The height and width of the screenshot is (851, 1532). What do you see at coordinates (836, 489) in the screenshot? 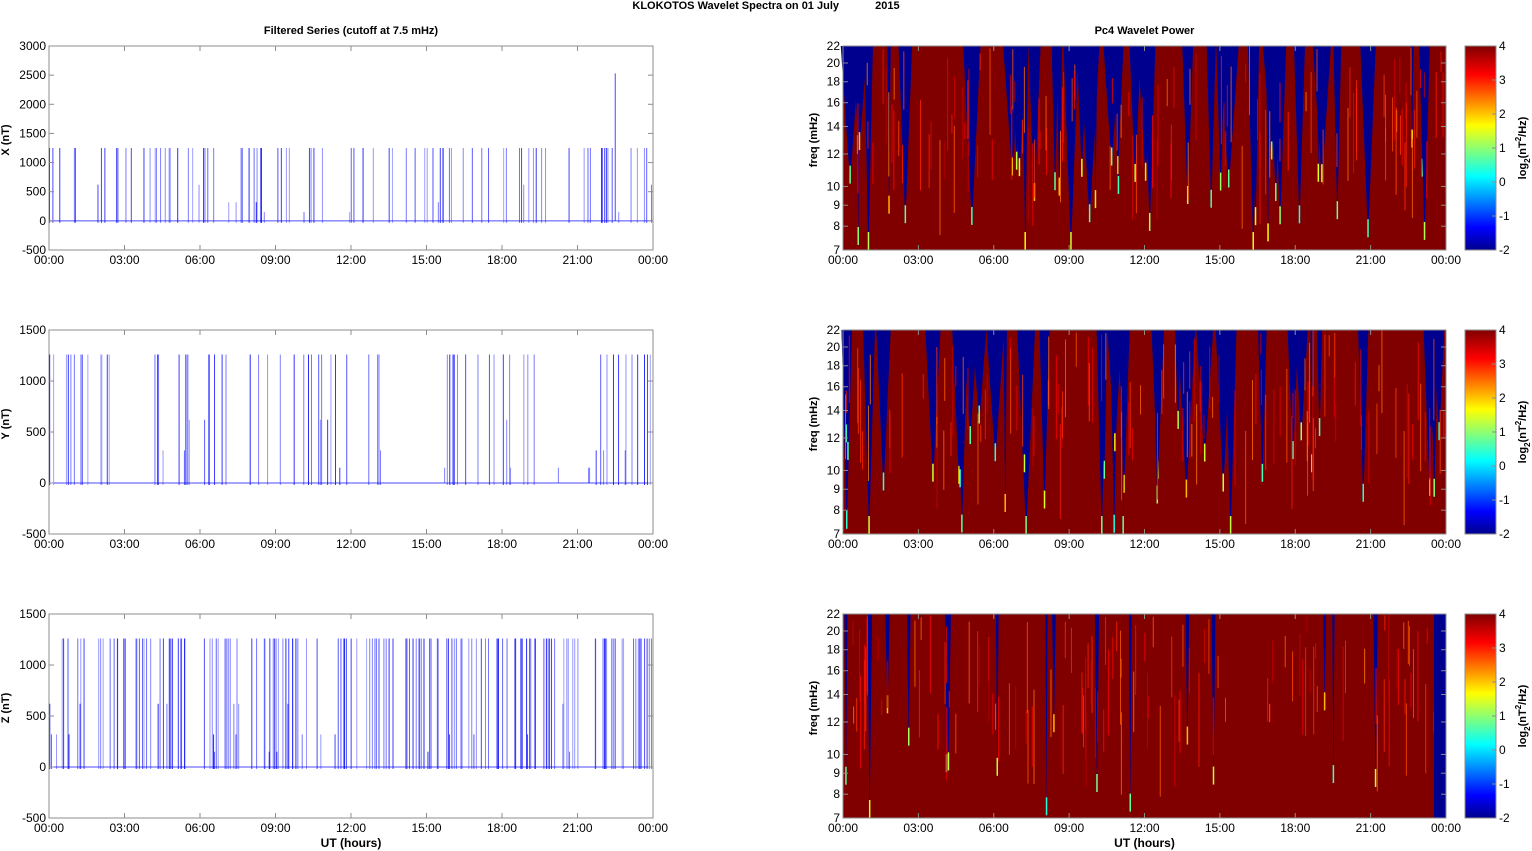
I see `wavelet-y-ytick-label: 9` at bounding box center [836, 489].